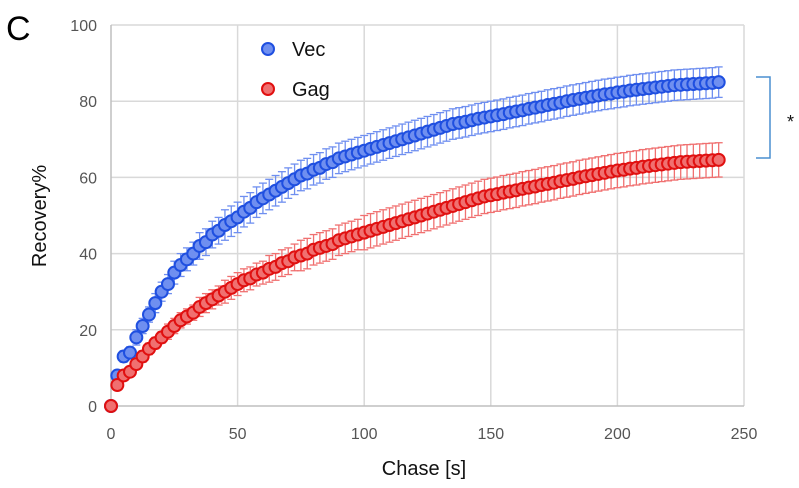 The width and height of the screenshot is (799, 488). Describe the element at coordinates (308, 50) in the screenshot. I see `legend-label-vec: Vec` at that location.